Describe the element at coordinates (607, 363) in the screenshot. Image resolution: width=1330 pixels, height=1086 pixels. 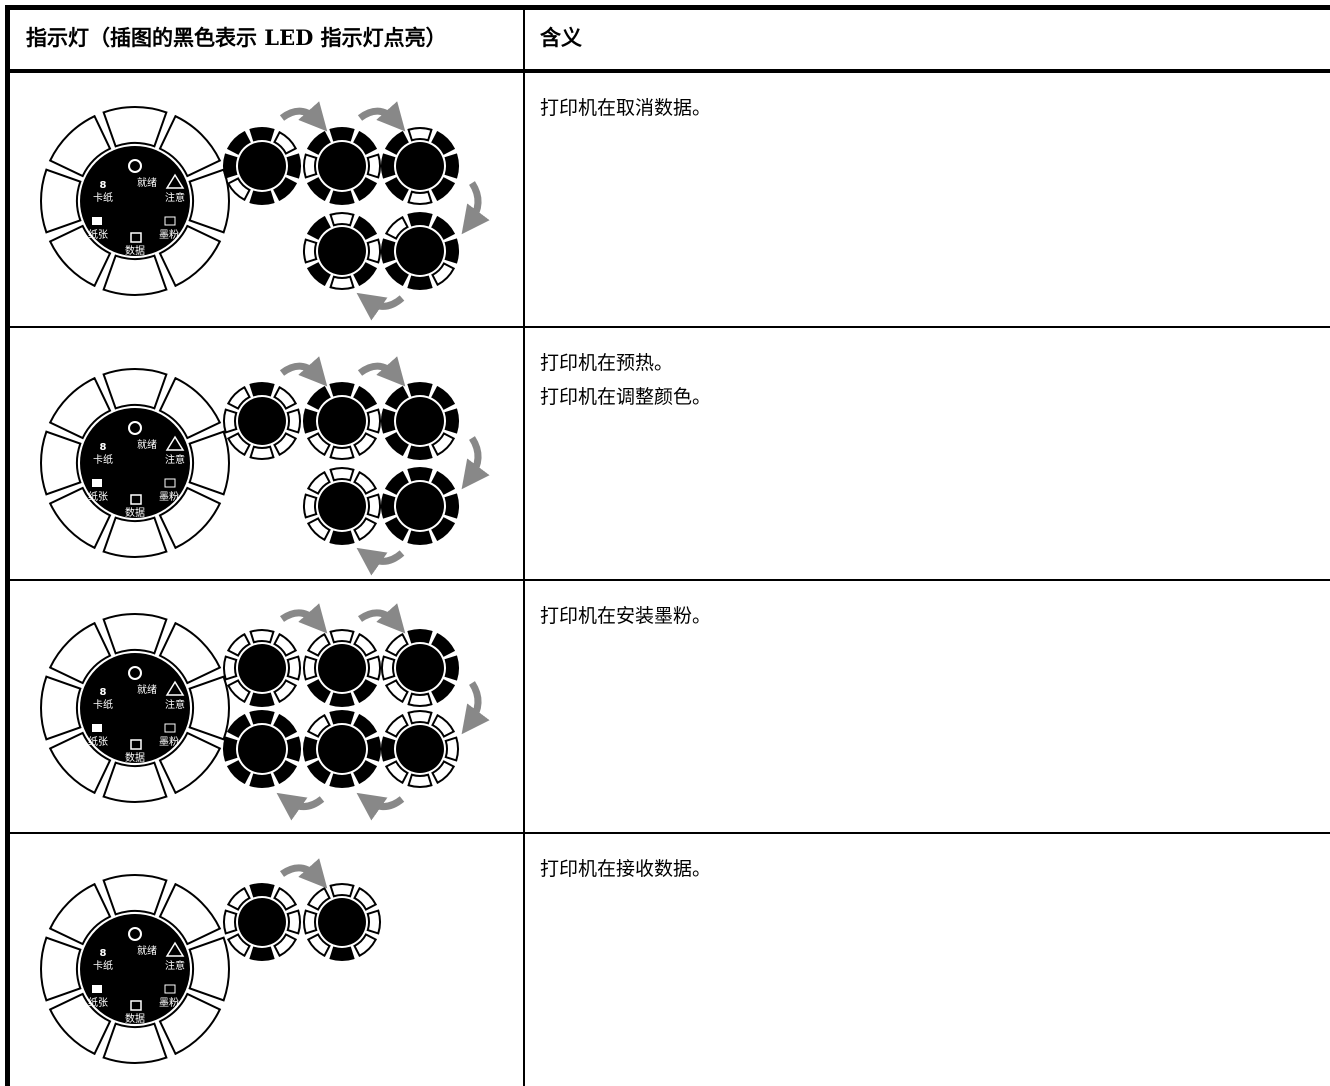
I see `meaning-text: 打印机在预热。` at that location.